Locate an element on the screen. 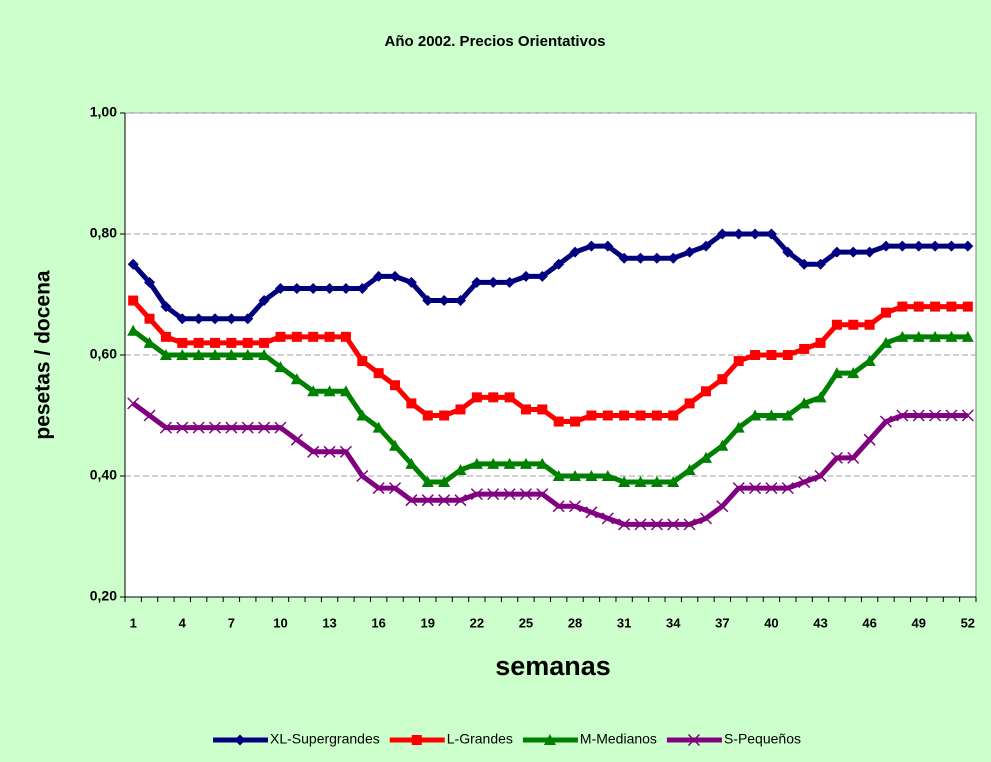  y-tick-label: 0,60 is located at coordinates (103, 354).